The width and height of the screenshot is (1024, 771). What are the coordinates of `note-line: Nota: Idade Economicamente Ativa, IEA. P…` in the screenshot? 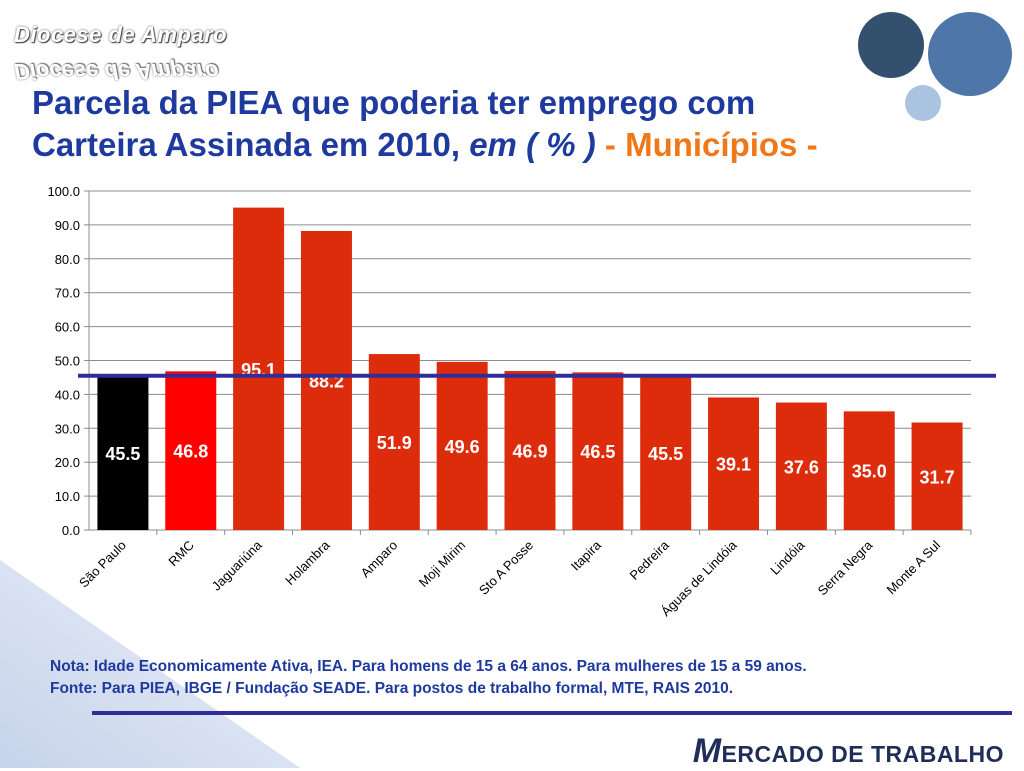 It's located at (428, 666).